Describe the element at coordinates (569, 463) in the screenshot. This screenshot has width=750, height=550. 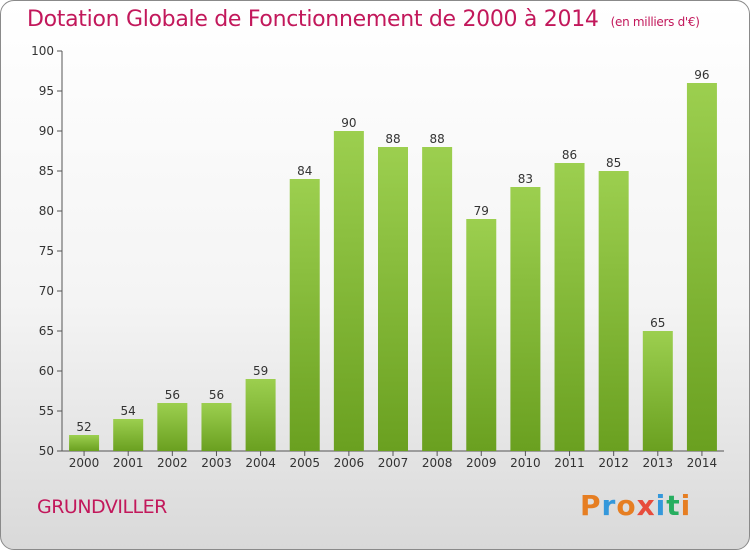
I see `x-tick-label-2011: 2011` at that location.